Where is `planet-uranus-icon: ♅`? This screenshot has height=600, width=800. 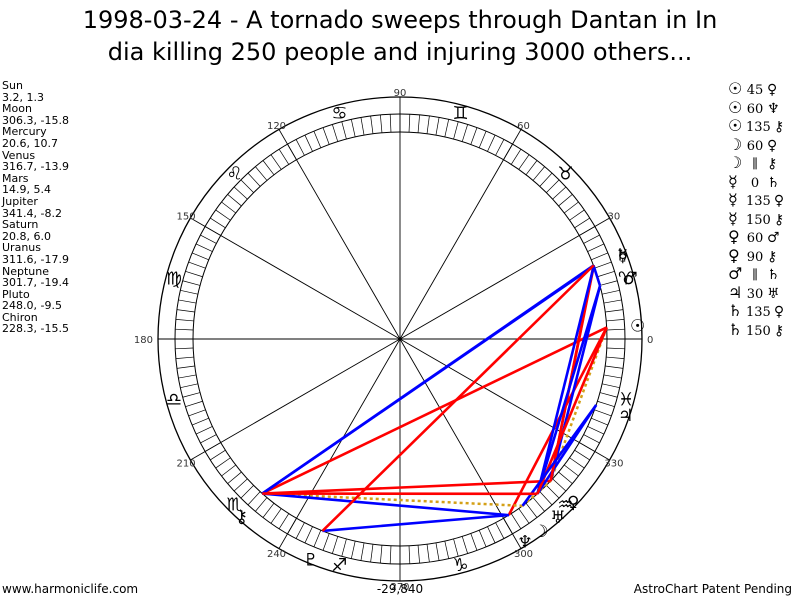
planet-uranus-icon: ♅ is located at coordinates (557, 518).